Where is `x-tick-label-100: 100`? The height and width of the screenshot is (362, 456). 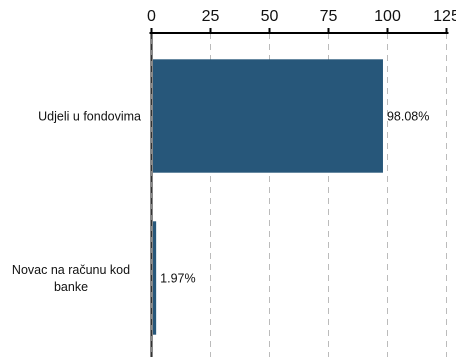
x-tick-label-100: 100 is located at coordinates (387, 16).